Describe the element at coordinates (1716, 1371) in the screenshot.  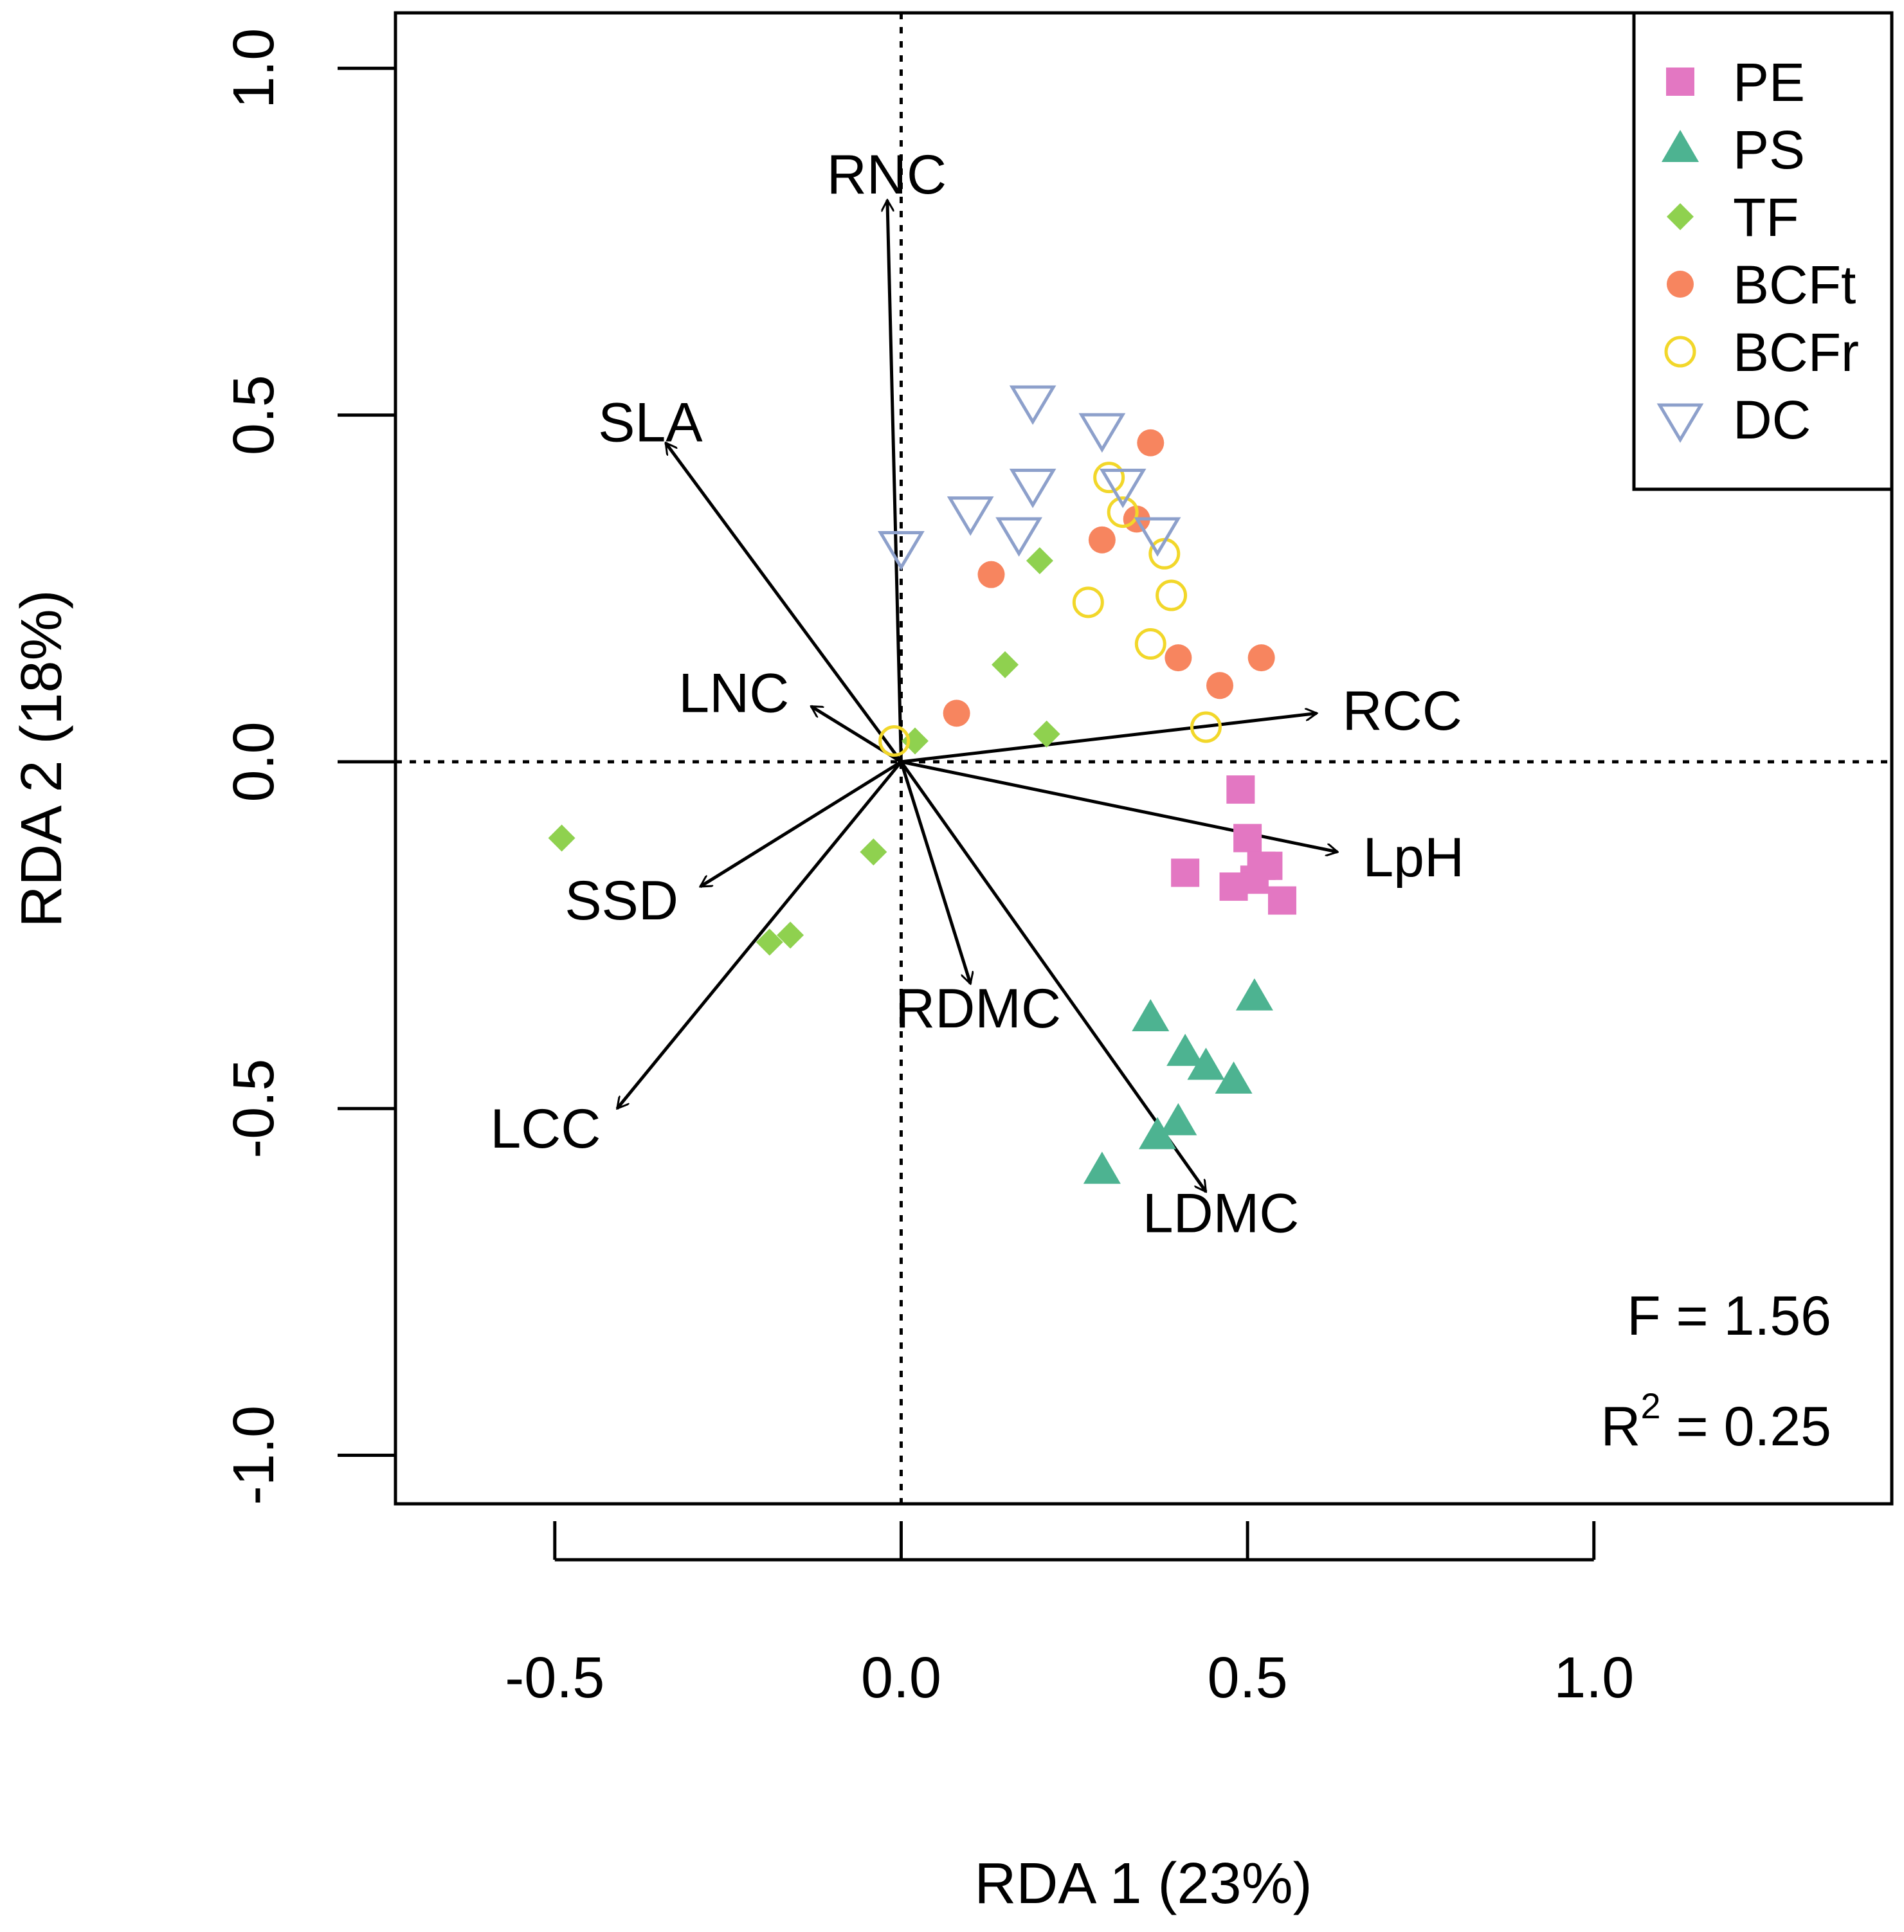
I see `stats-annotations: F = 1.56 R2 = 0.25` at that location.